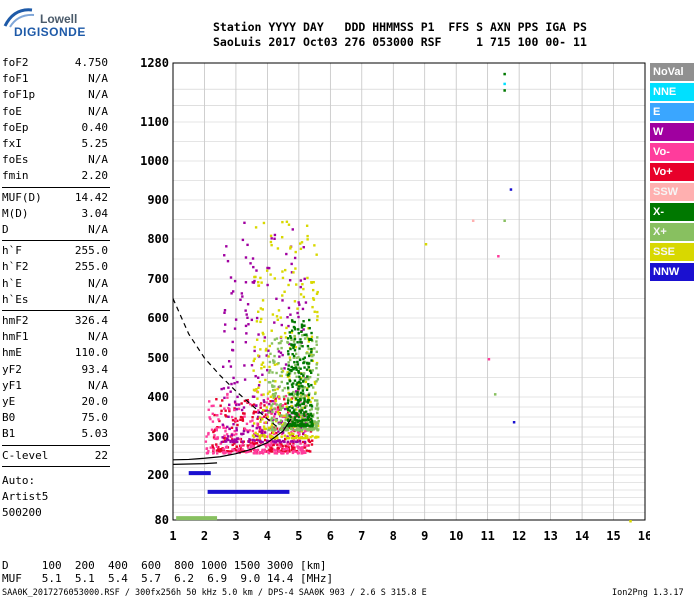 The height and width of the screenshot is (600, 700). I want to click on x-tick-label: 7, so click(361, 536).